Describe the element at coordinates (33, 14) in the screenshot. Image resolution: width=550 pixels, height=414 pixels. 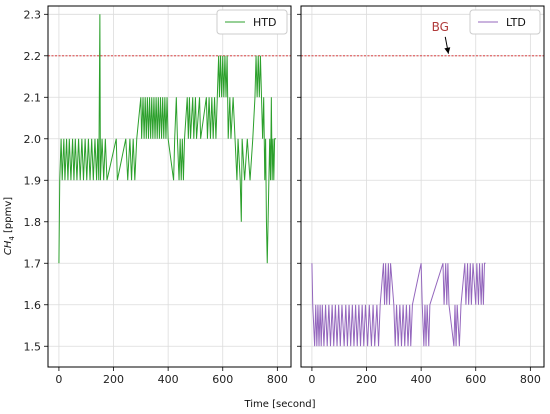
I see `y-tick-label: 2.3` at that location.